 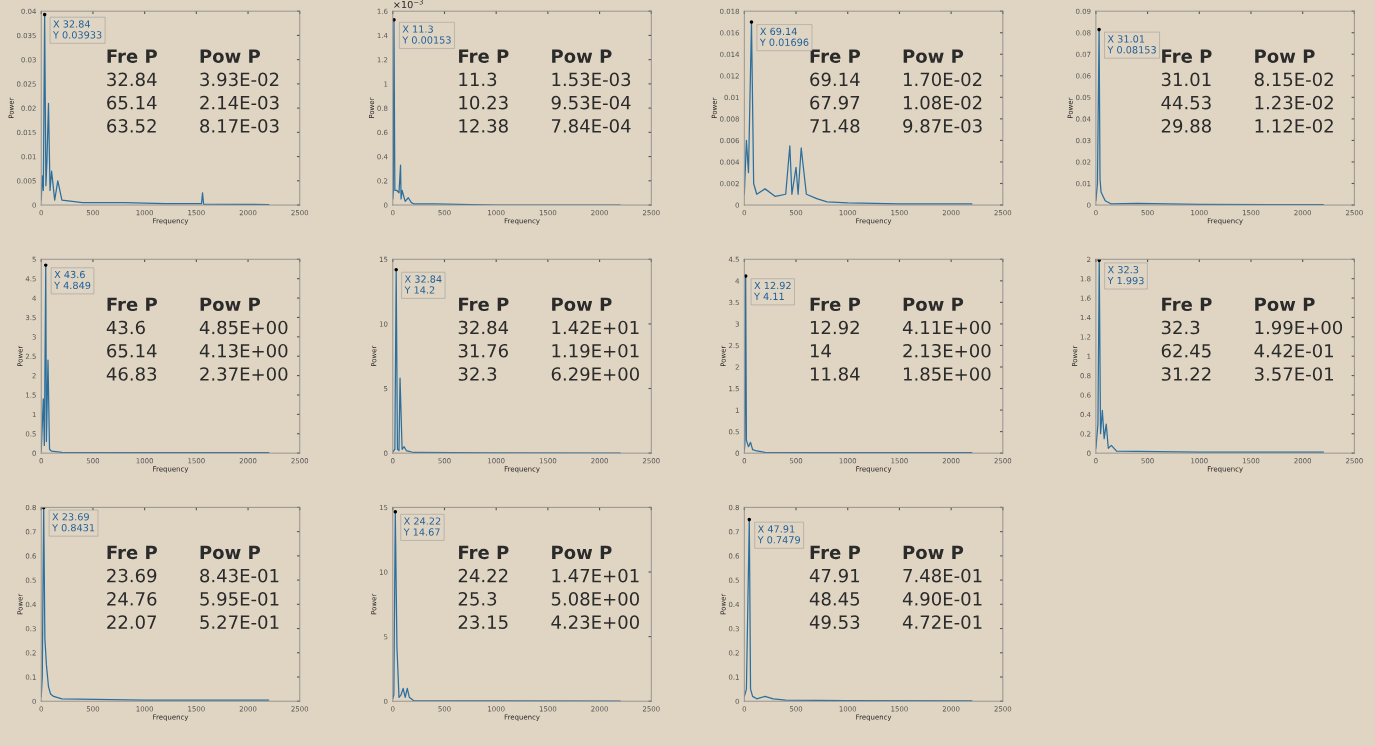 I want to click on annotation: 8.17E-03, so click(x=239, y=126).